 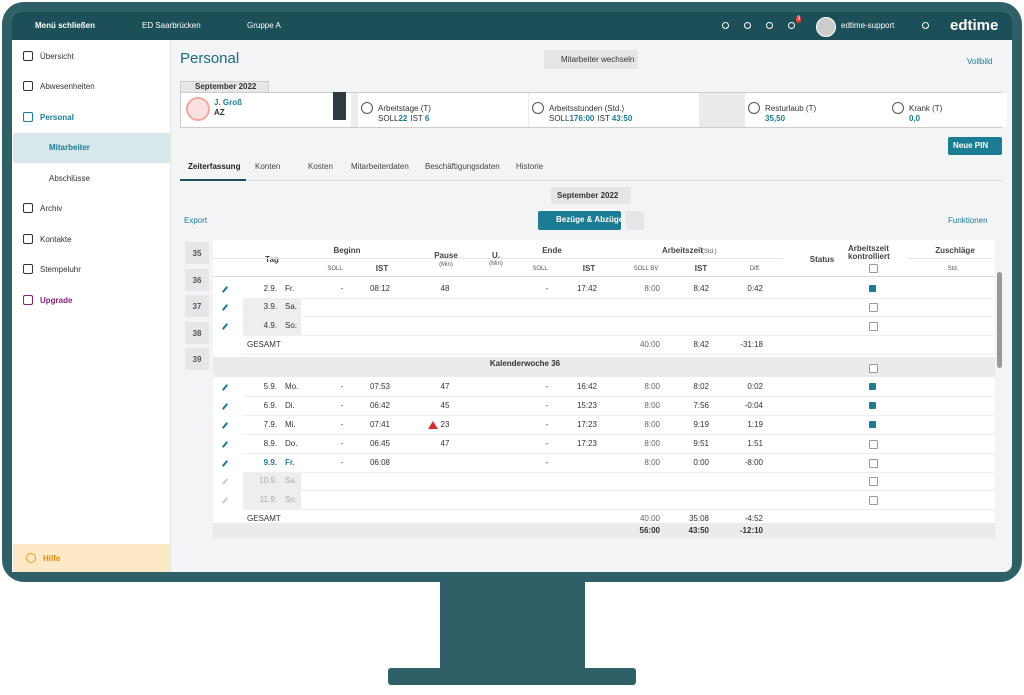 What do you see at coordinates (701, 268) in the screenshot?
I see `th: IST` at bounding box center [701, 268].